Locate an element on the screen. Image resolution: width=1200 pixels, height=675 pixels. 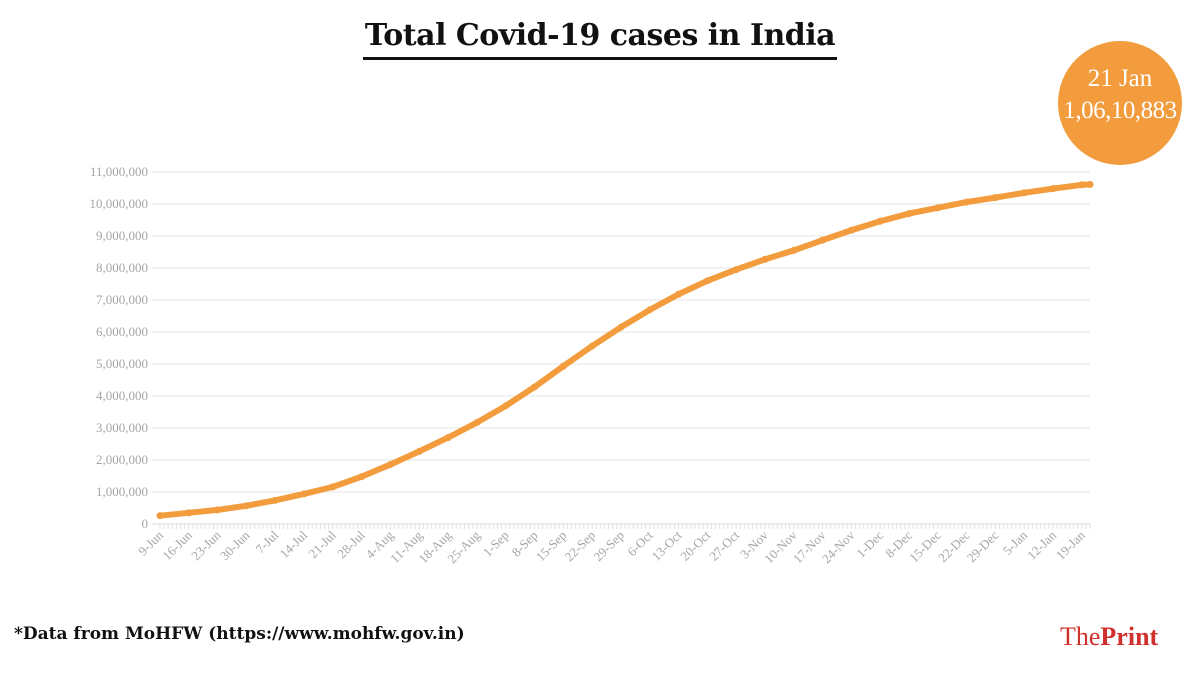
x-tick-label: 29-Sep is located at coordinates (608, 546).